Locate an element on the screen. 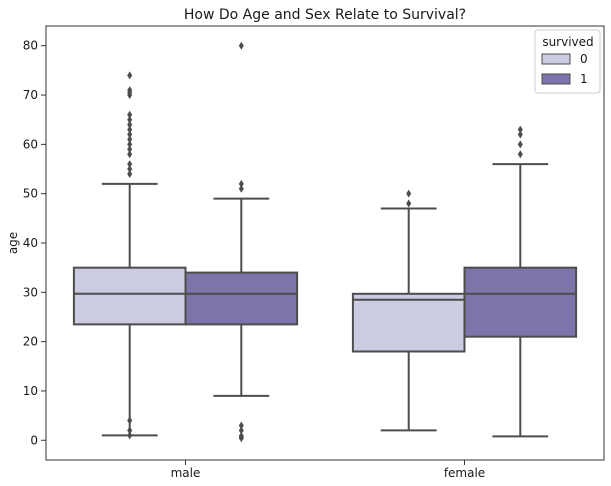 The width and height of the screenshot is (611, 486). box-group-0-female is located at coordinates (408, 310).